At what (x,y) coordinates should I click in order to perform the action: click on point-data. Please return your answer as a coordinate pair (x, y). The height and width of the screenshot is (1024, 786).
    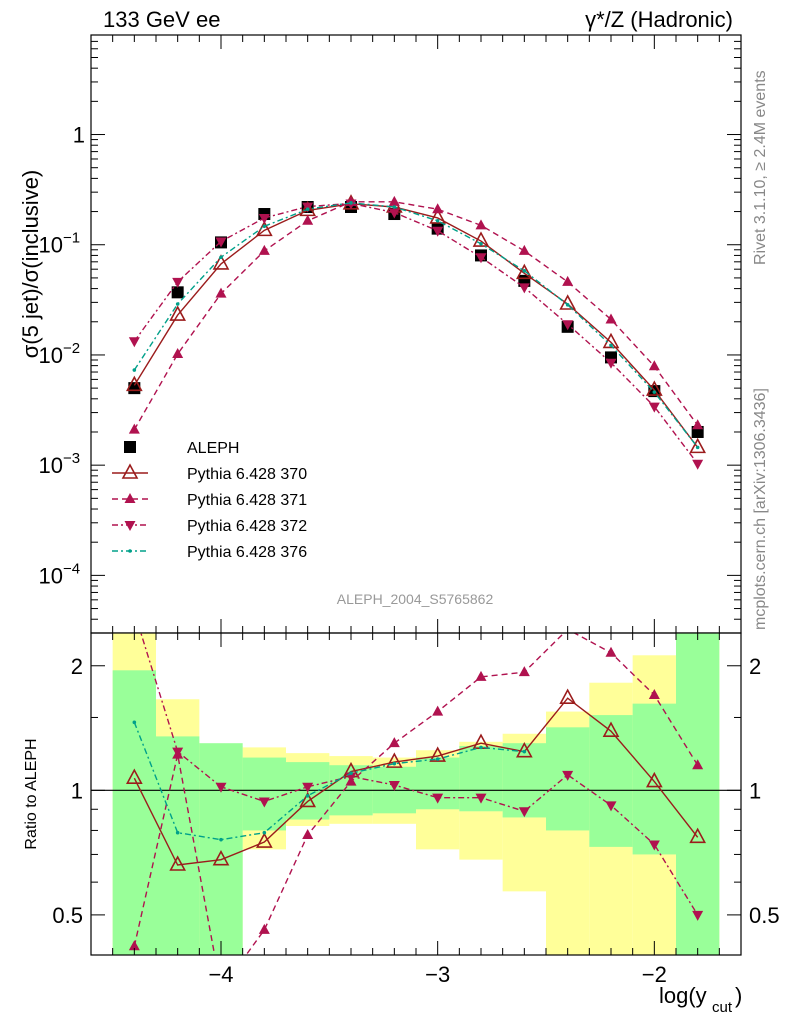
    Looking at the image, I should click on (177, 292).